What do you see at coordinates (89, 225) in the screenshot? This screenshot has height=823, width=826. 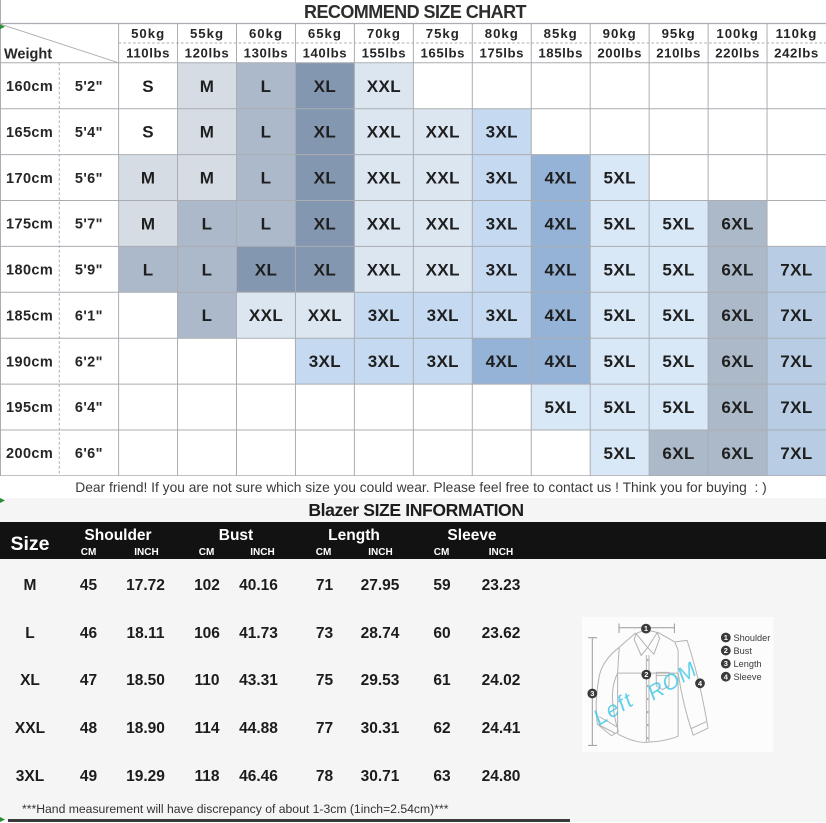 I see `svg-text: 5'7"` at bounding box center [89, 225].